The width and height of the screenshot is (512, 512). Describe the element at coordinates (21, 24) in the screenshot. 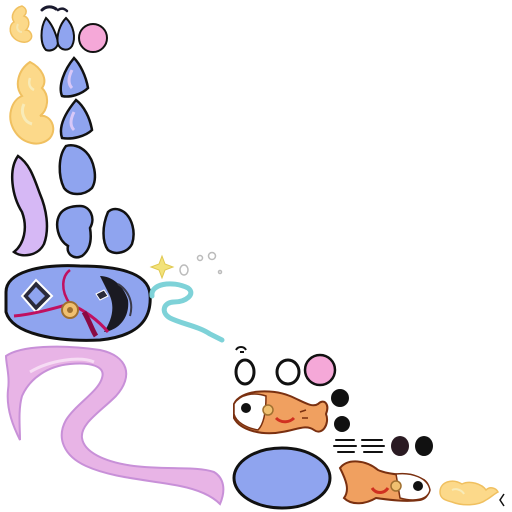

I see `flame-small-sprite` at that location.